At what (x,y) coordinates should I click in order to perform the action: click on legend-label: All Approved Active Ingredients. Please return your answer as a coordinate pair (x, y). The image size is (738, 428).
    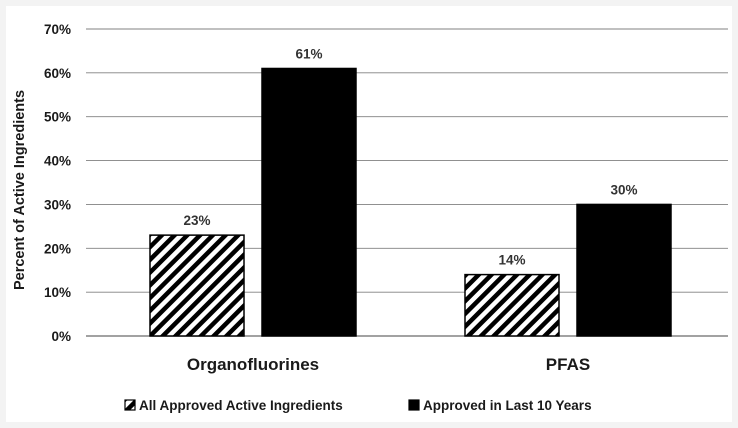
    Looking at the image, I should click on (241, 405).